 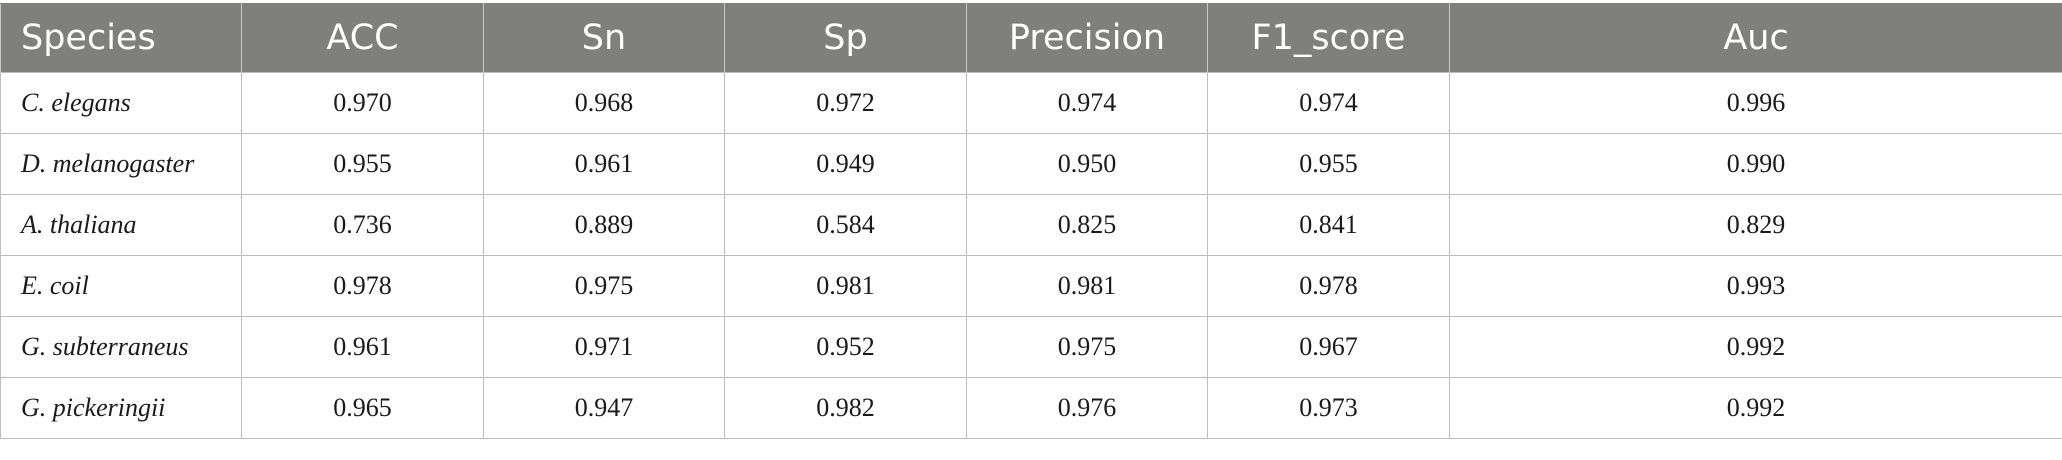 I want to click on auc-cell: 0.996, so click(x=1755, y=103).